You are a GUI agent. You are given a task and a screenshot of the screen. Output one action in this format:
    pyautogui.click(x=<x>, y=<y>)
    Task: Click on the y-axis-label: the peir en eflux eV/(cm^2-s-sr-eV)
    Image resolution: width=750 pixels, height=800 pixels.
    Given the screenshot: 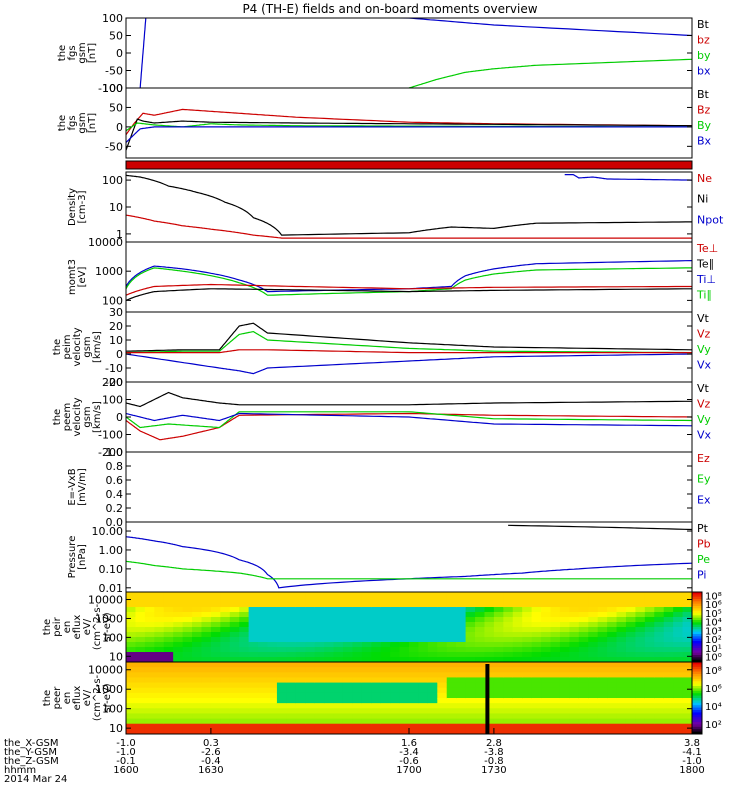 What is the action you would take?
    pyautogui.click(x=77, y=626)
    